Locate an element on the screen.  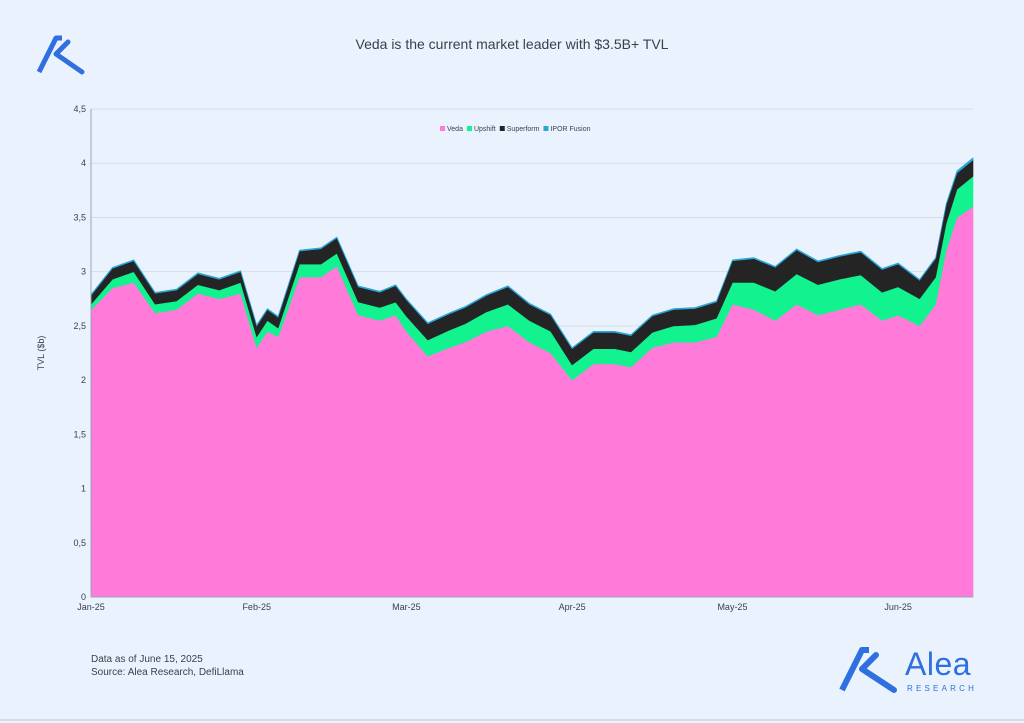
y-tick-label: 3 is located at coordinates (83, 272).